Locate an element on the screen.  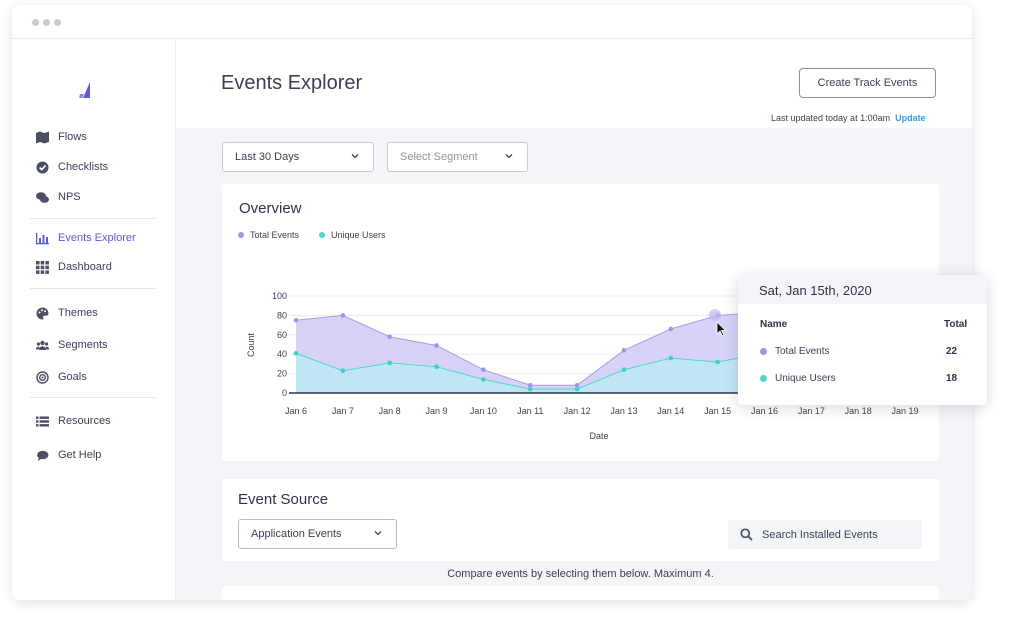
legend-item-unique-users: Unique Users is located at coordinates (352, 235).